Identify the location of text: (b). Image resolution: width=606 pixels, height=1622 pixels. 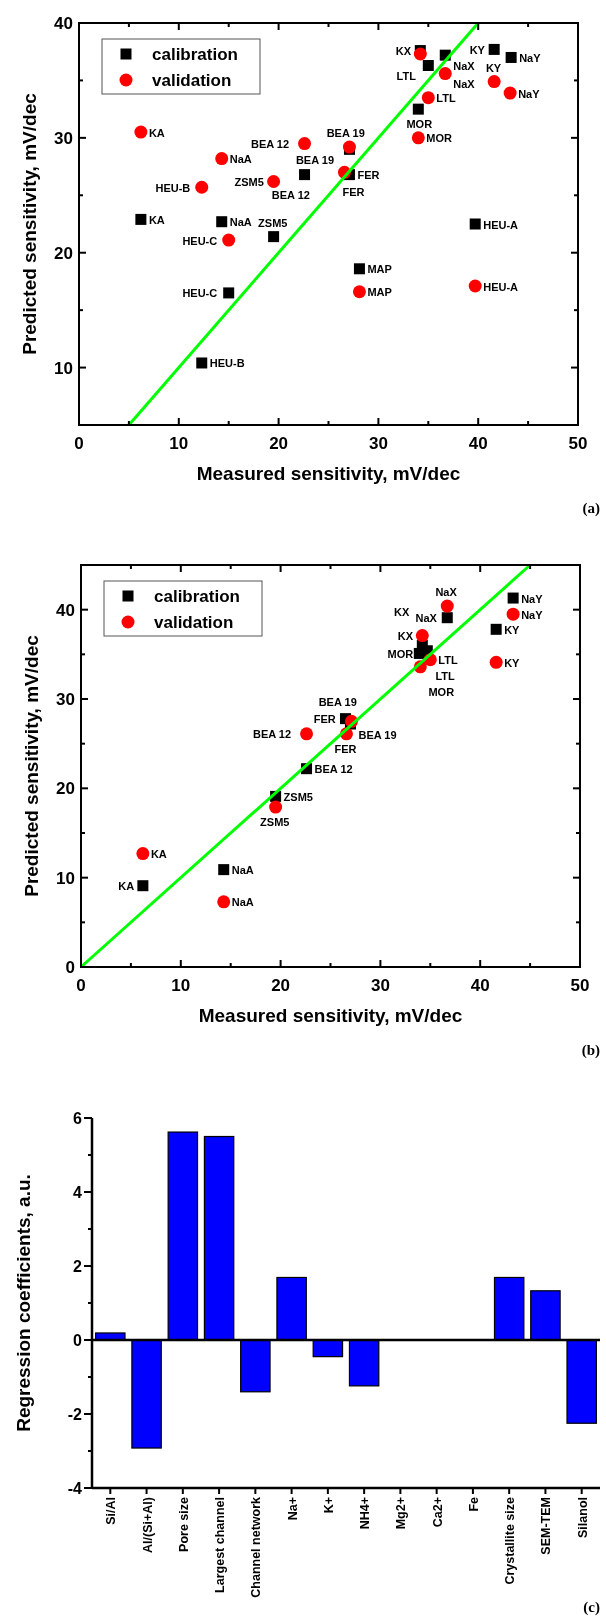
(590, 1050).